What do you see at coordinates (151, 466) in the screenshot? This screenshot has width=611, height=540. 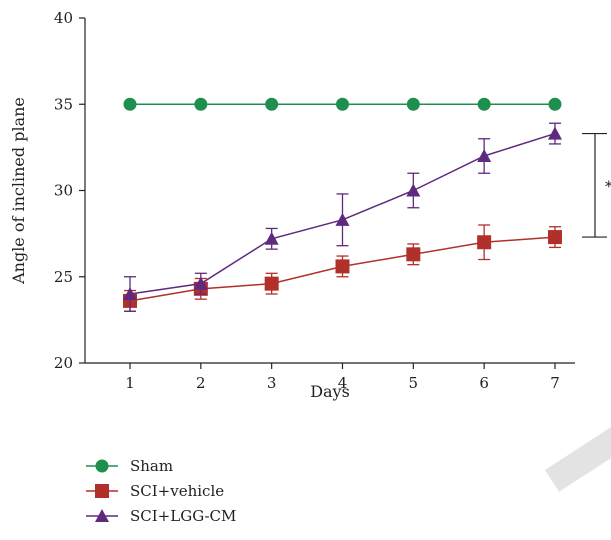 I see `legend-label: Sham` at bounding box center [151, 466].